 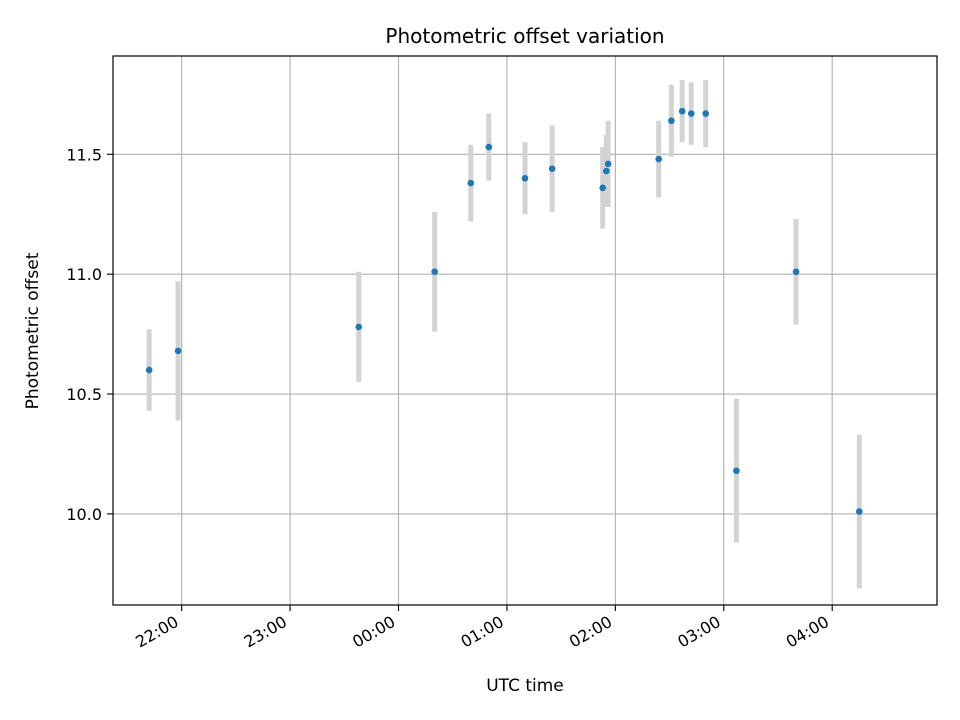 What do you see at coordinates (84, 514) in the screenshot?
I see `y-tick-label: 10.0` at bounding box center [84, 514].